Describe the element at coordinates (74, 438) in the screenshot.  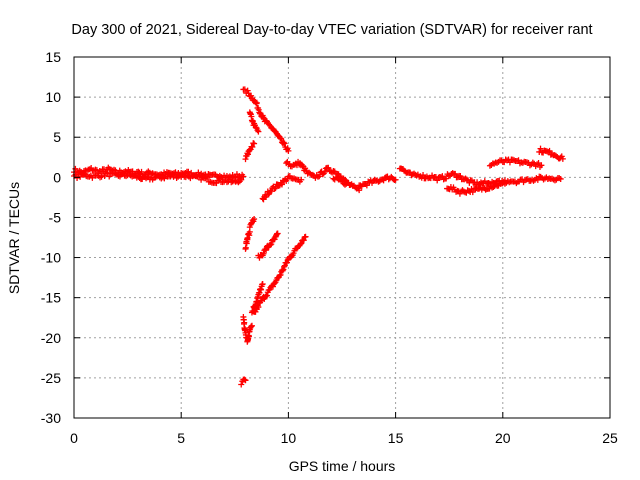
I see `x-tick-label: 0` at that location.